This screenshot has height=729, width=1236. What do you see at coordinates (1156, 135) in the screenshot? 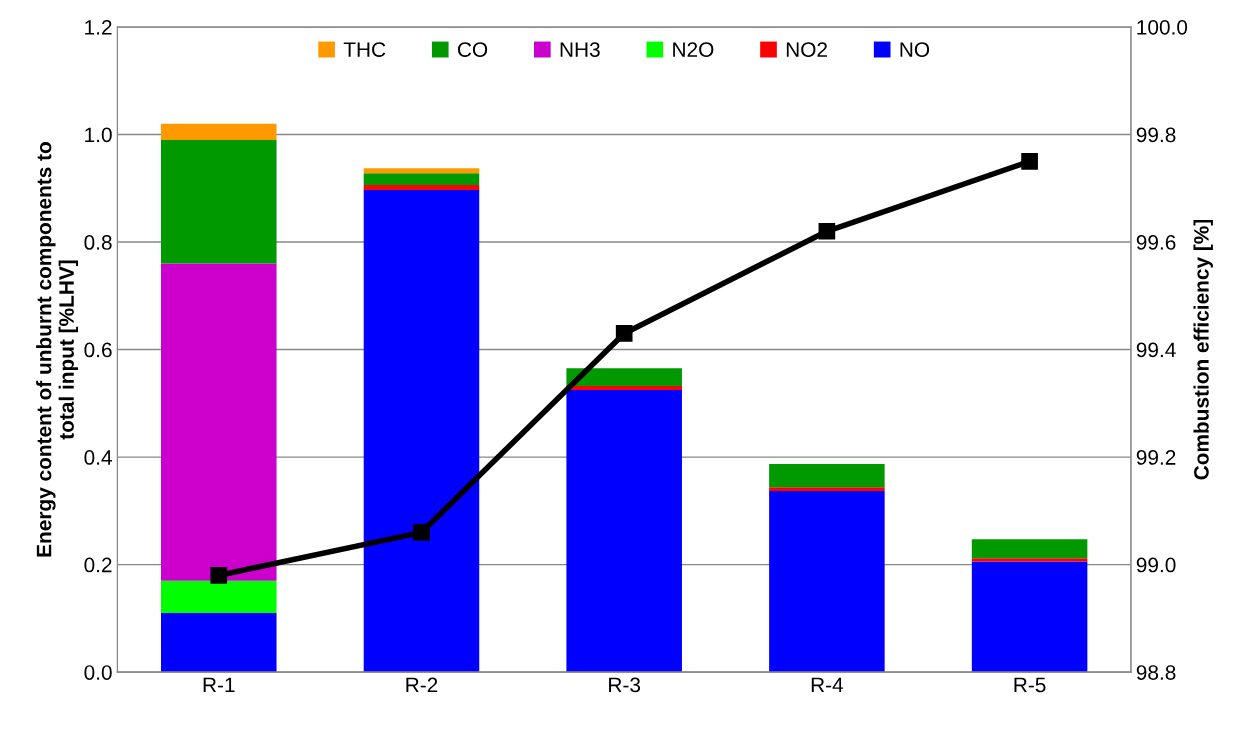
I see `y2-tick-label: 99.8` at bounding box center [1156, 135].